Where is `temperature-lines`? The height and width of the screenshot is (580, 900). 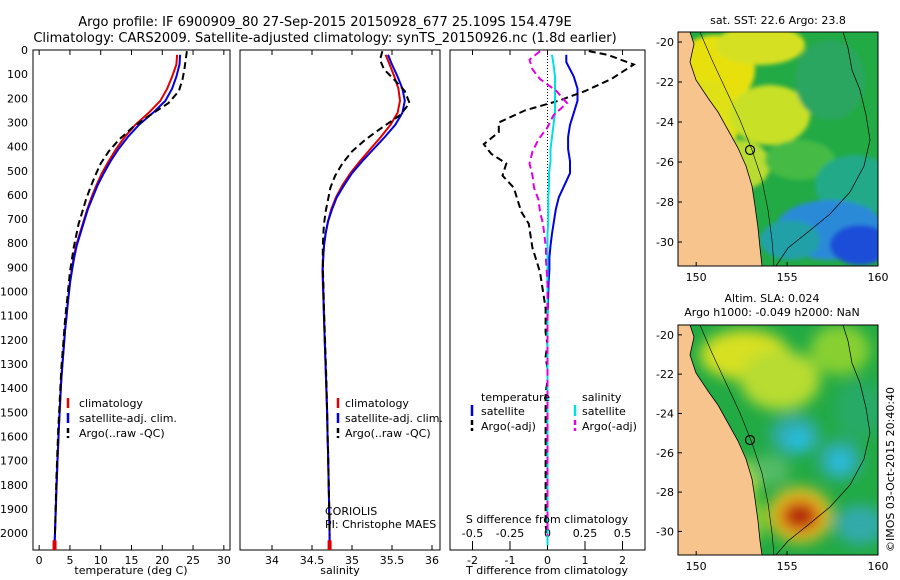 temperature-lines is located at coordinates (120, 300).